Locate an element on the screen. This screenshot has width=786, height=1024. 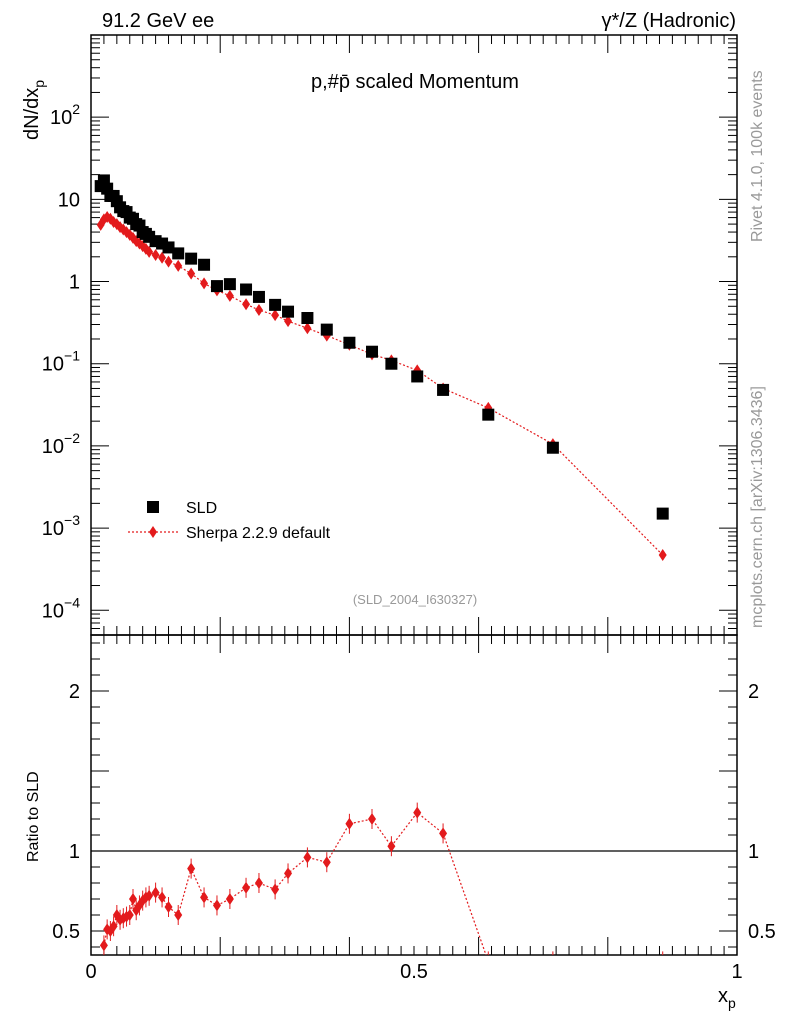
legend: SLD Sherpa 2.2.9 default is located at coordinates (229, 521).